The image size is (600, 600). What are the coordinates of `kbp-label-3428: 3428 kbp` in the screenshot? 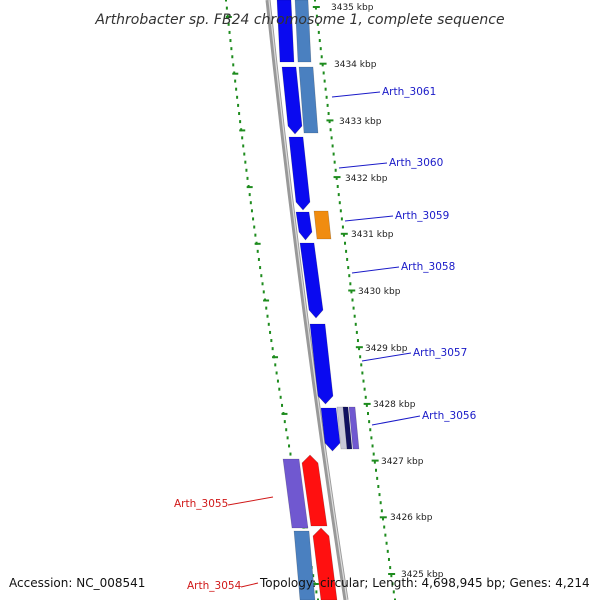 It's located at (394, 405).